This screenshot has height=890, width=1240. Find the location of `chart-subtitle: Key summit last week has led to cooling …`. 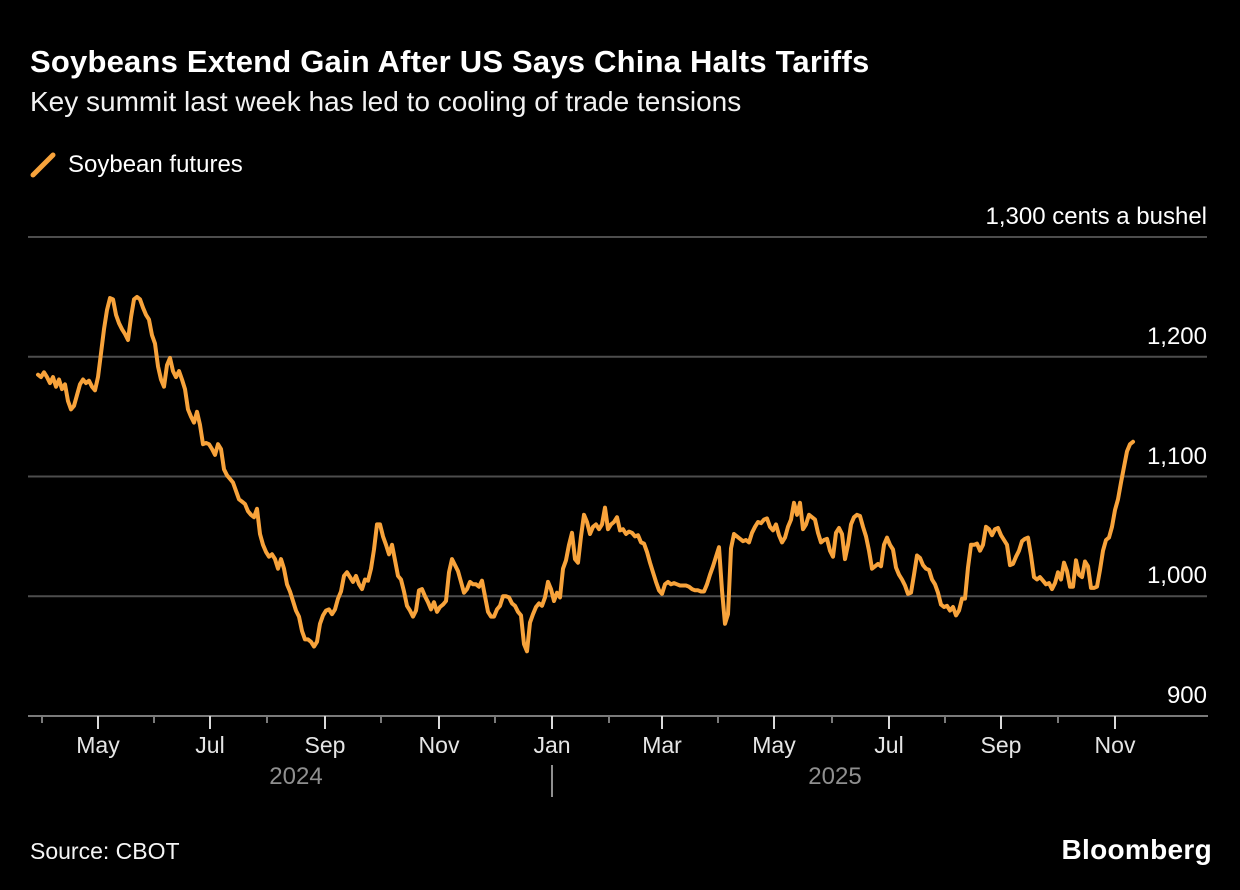

chart-subtitle: Key summit last week has led to cooling … is located at coordinates (386, 101).